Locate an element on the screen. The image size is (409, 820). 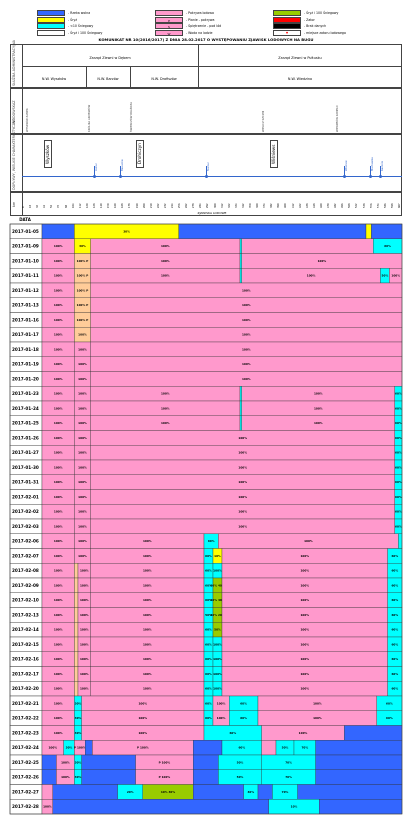
date-label: 2017-02-23 is located at coordinates (25, 732).